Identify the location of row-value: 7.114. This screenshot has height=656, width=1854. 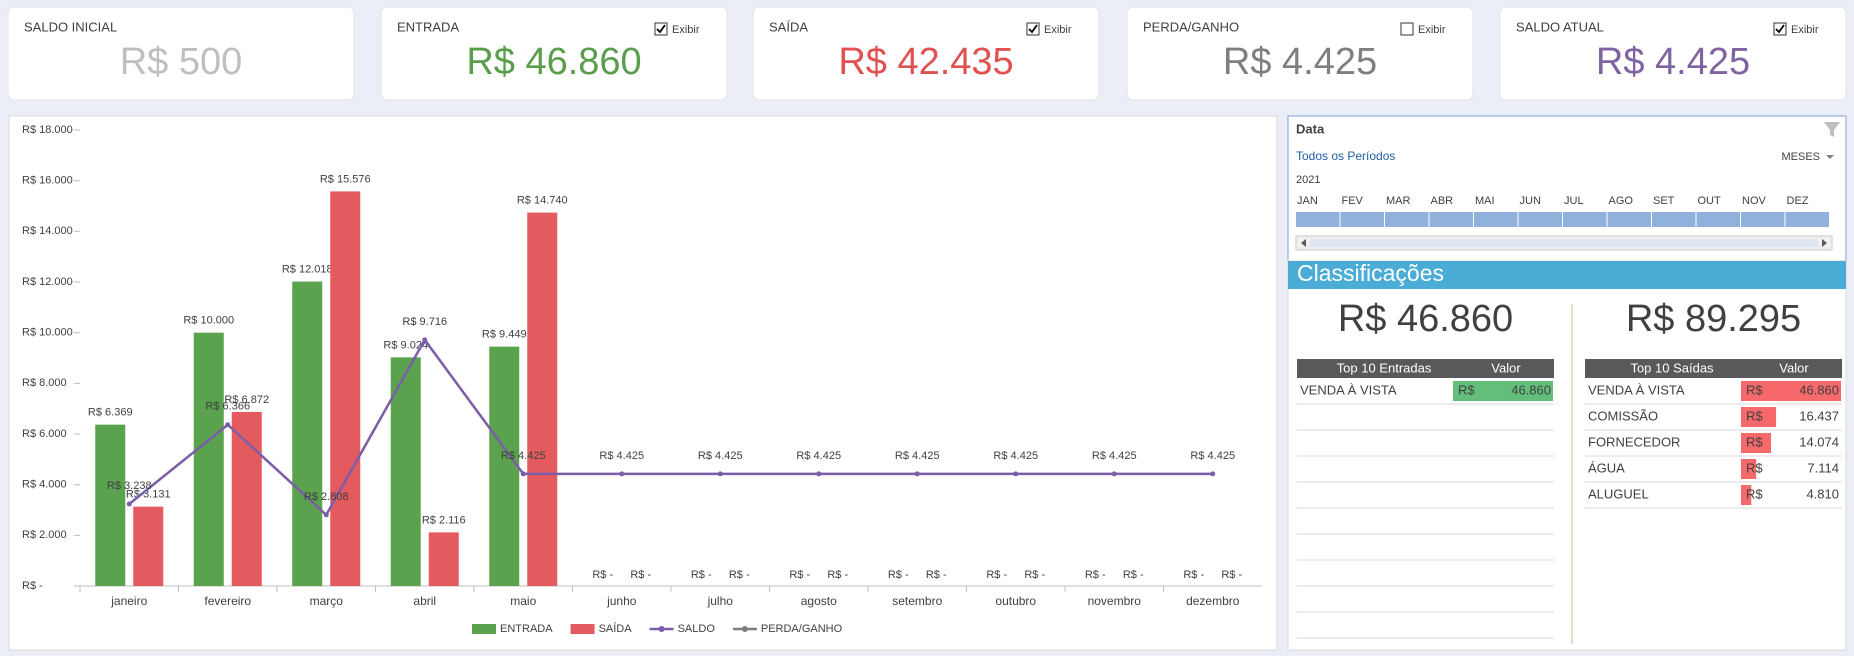
(1823, 467).